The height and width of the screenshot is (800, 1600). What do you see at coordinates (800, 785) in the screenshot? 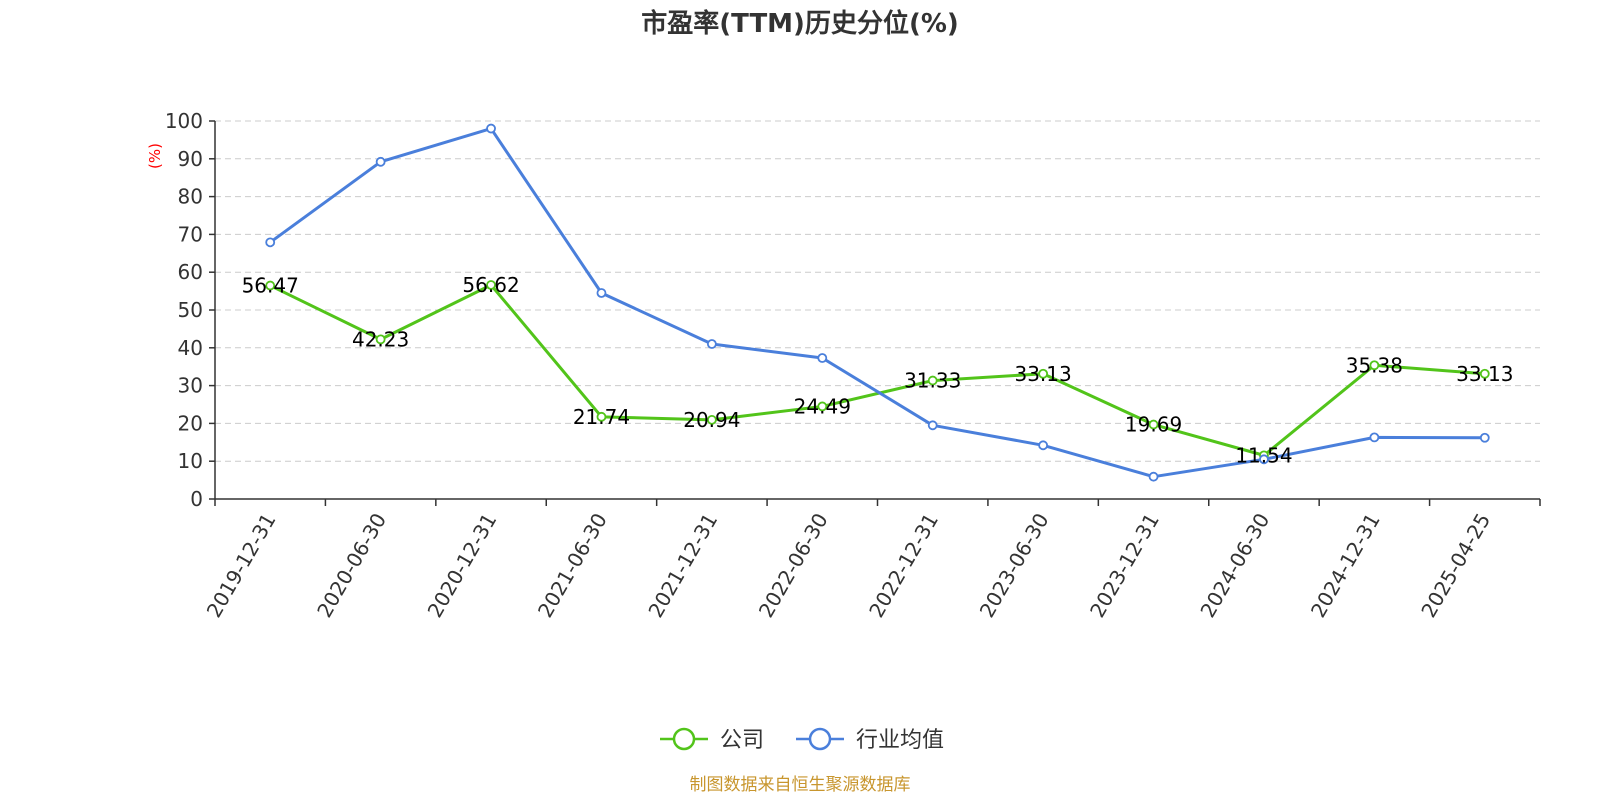
I see `source-note: 制图数据来自恒生聚源数据库` at bounding box center [800, 785].